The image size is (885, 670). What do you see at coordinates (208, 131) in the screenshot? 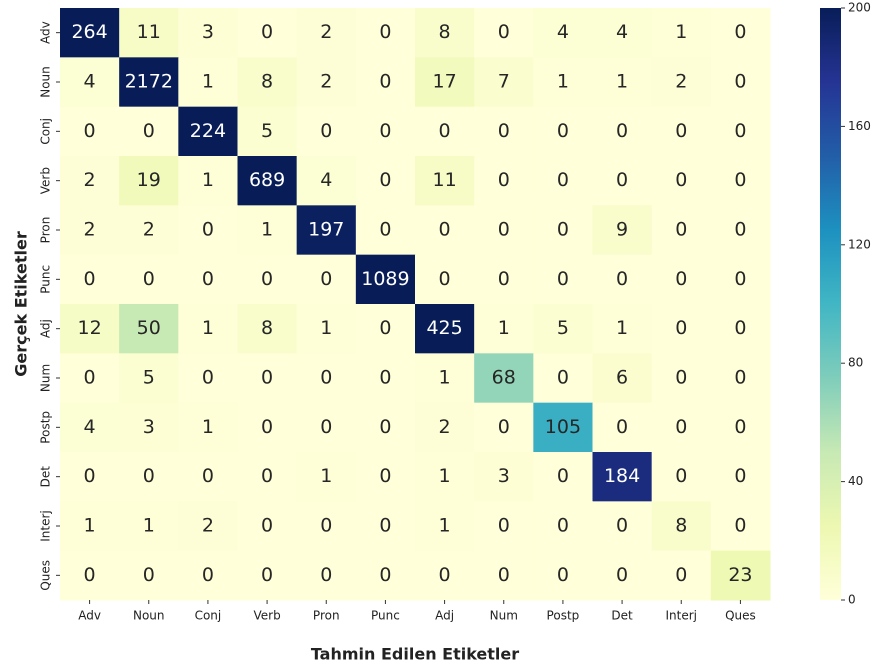
I see `cell-label: 224` at bounding box center [208, 131].